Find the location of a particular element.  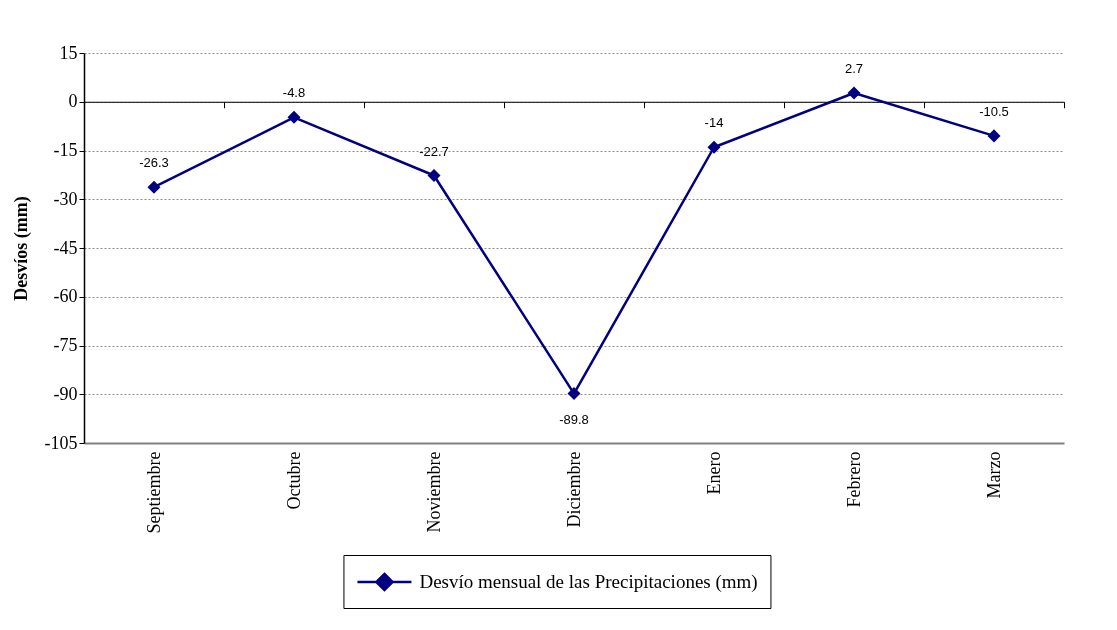

x-tick-label: Octubre is located at coordinates (293, 480).